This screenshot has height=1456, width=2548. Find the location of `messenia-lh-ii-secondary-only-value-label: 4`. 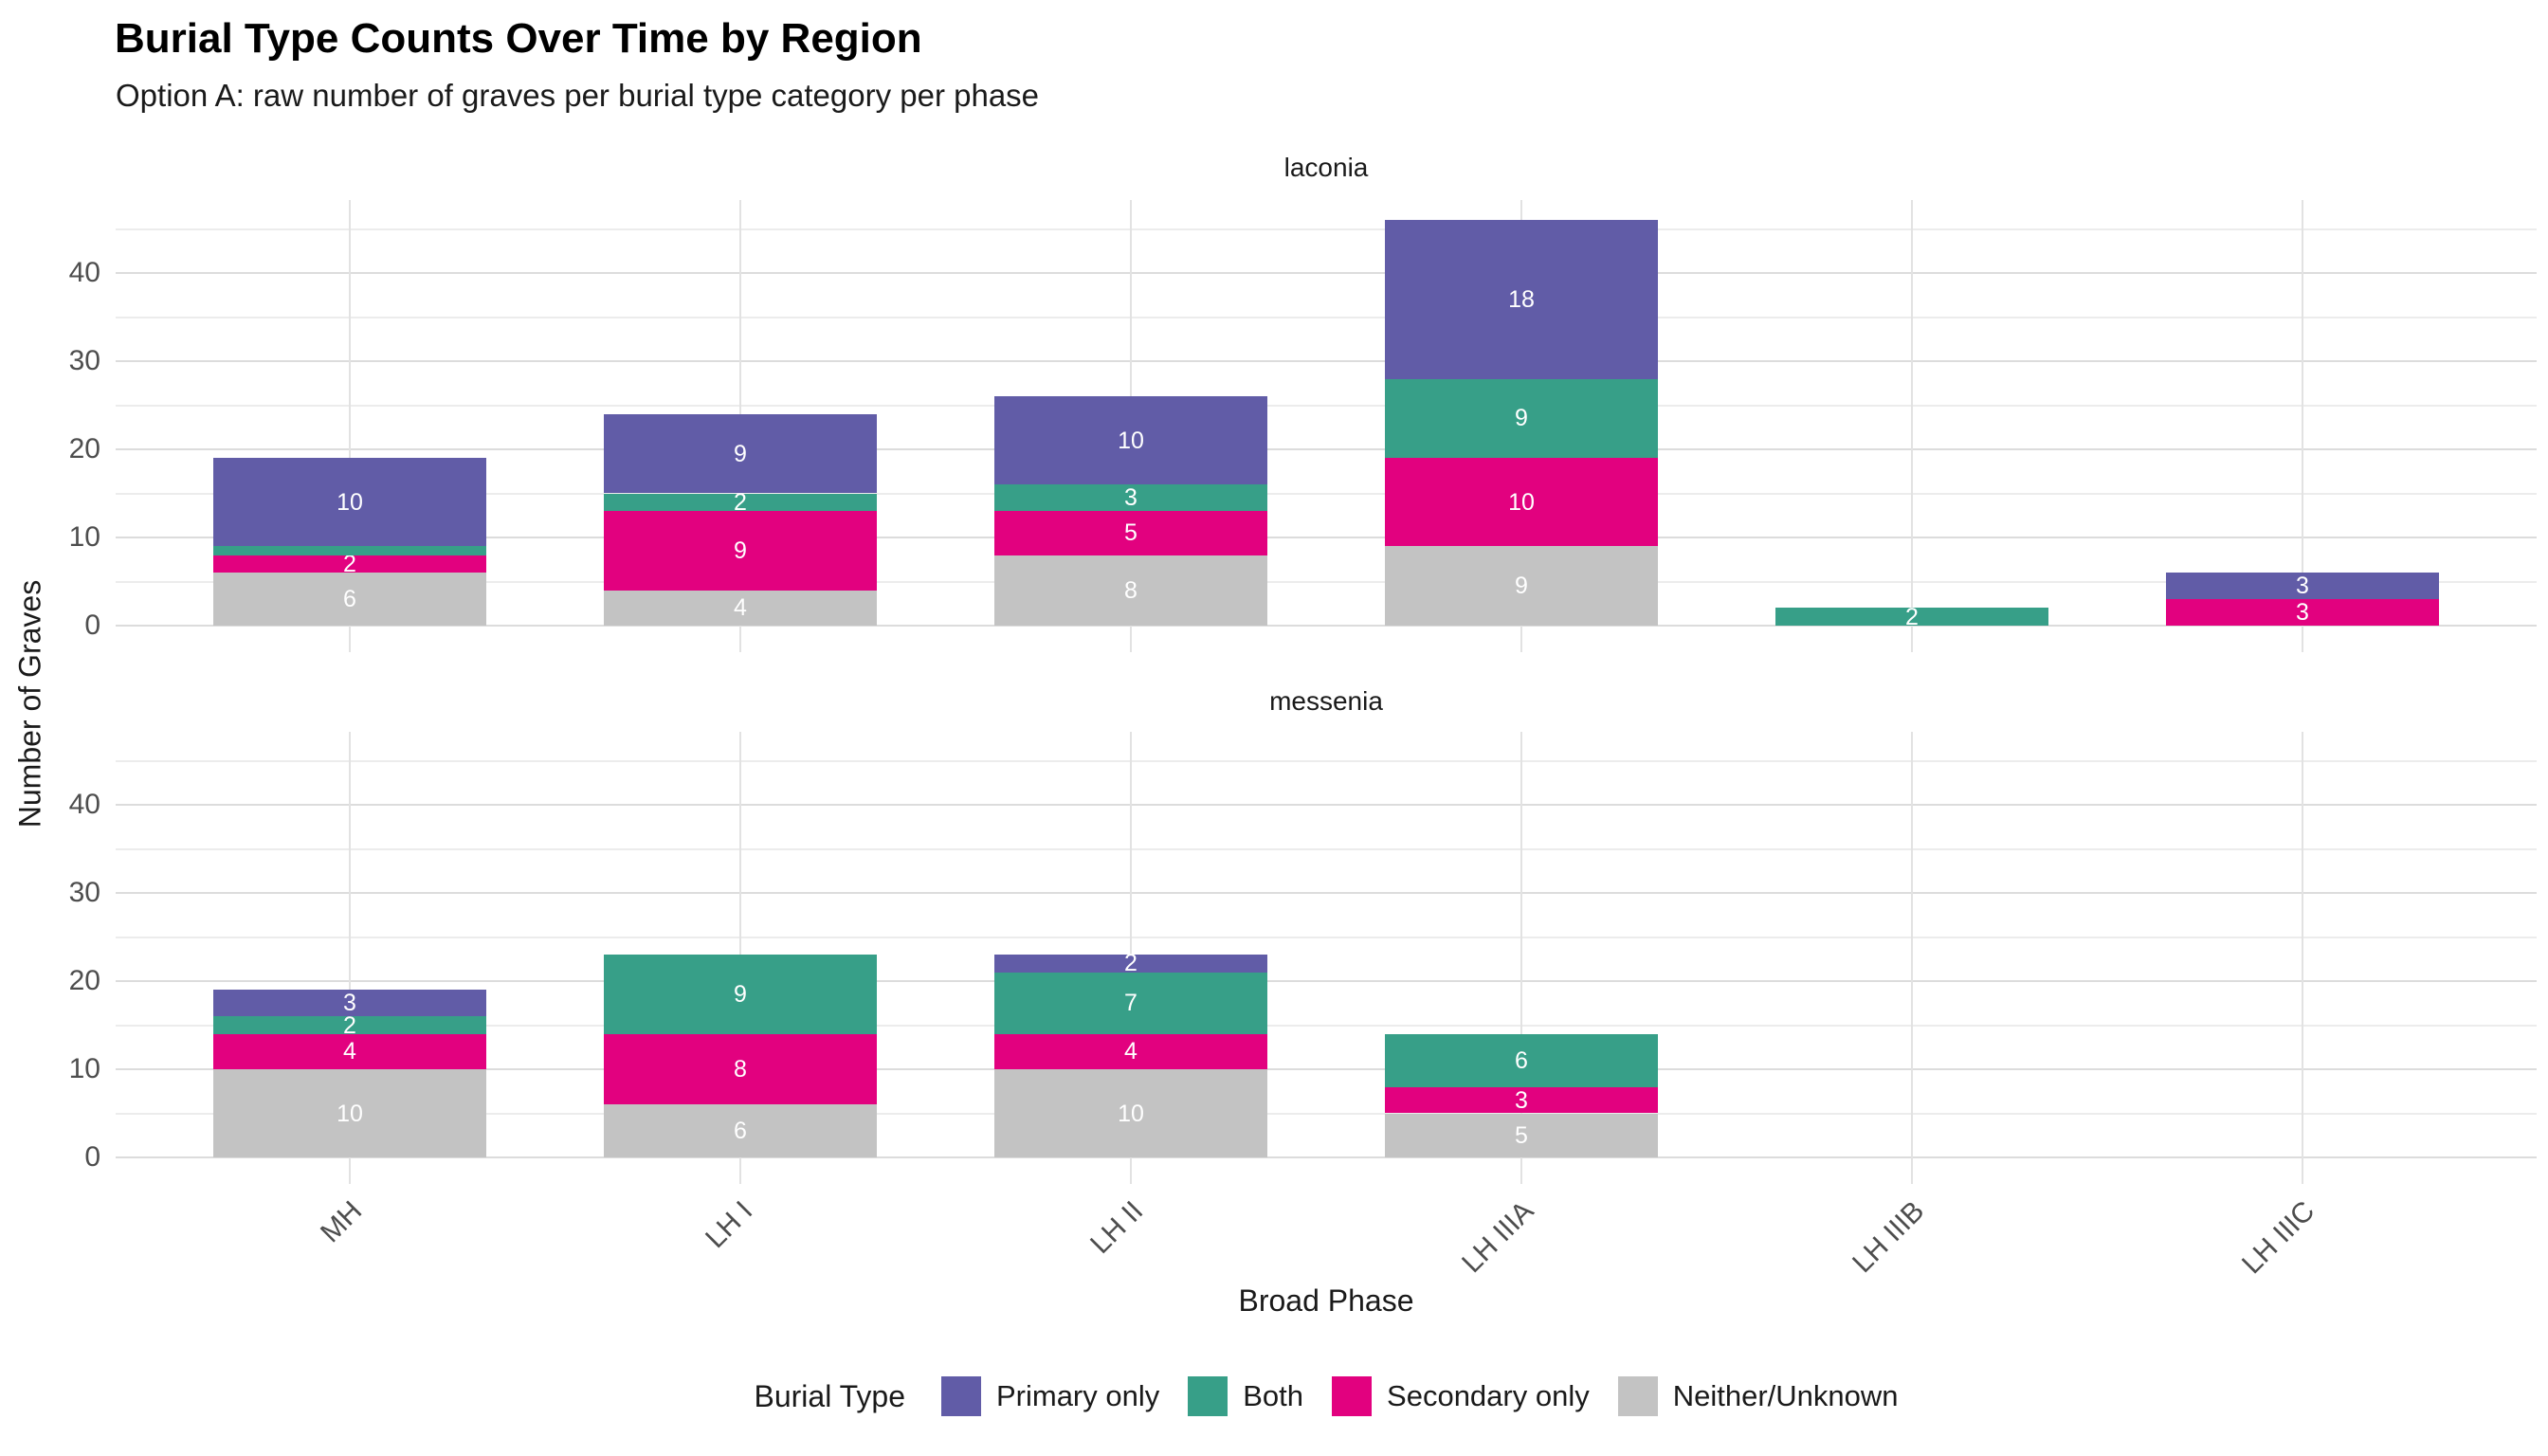

messenia-lh-ii-secondary-only-value-label: 4 is located at coordinates (1131, 1051).